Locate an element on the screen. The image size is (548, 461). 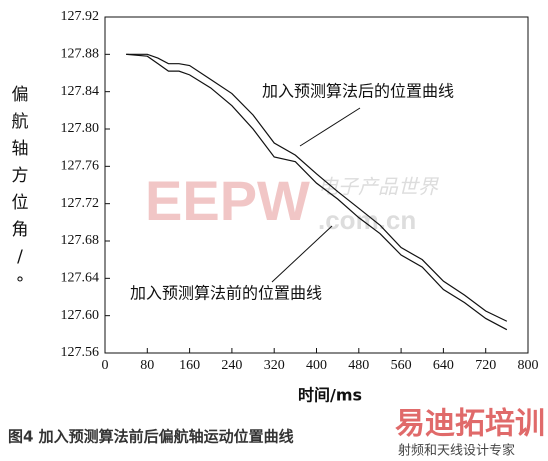
watermark: 电子产品世界 is located at coordinates (378, 187).